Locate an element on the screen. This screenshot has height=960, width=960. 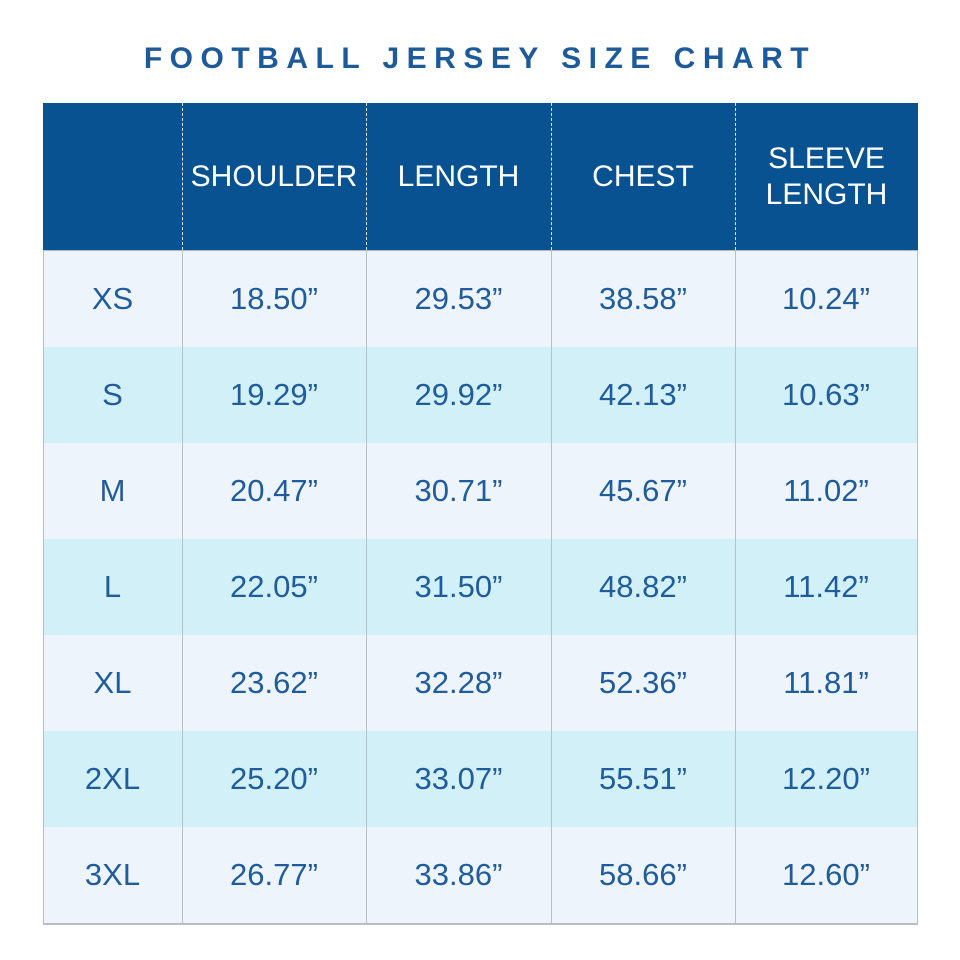
sleeve-length-value: 11.02” is located at coordinates (825, 491).